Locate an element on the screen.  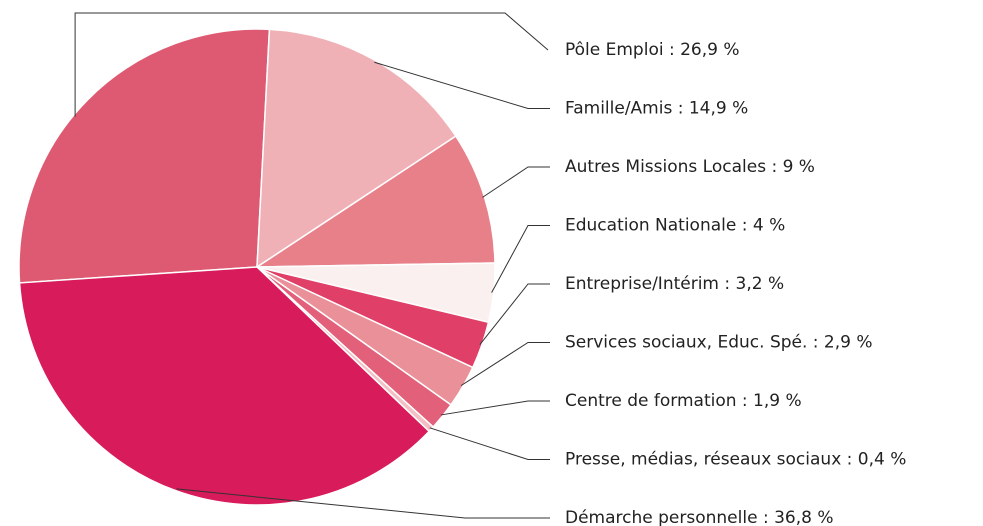
slice-label: Démarche personnelle : 36,8 % is located at coordinates (699, 517).